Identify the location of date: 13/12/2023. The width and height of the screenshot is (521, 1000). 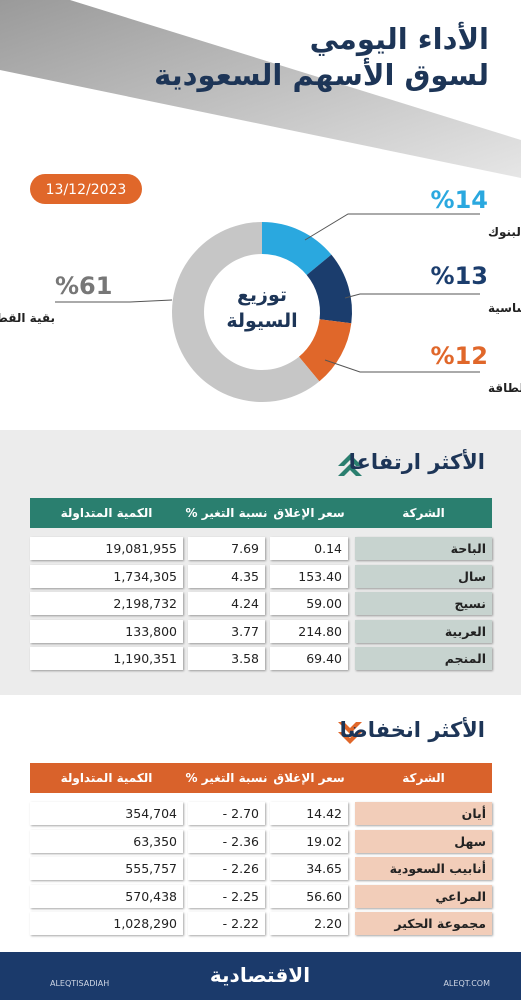
(86, 190).